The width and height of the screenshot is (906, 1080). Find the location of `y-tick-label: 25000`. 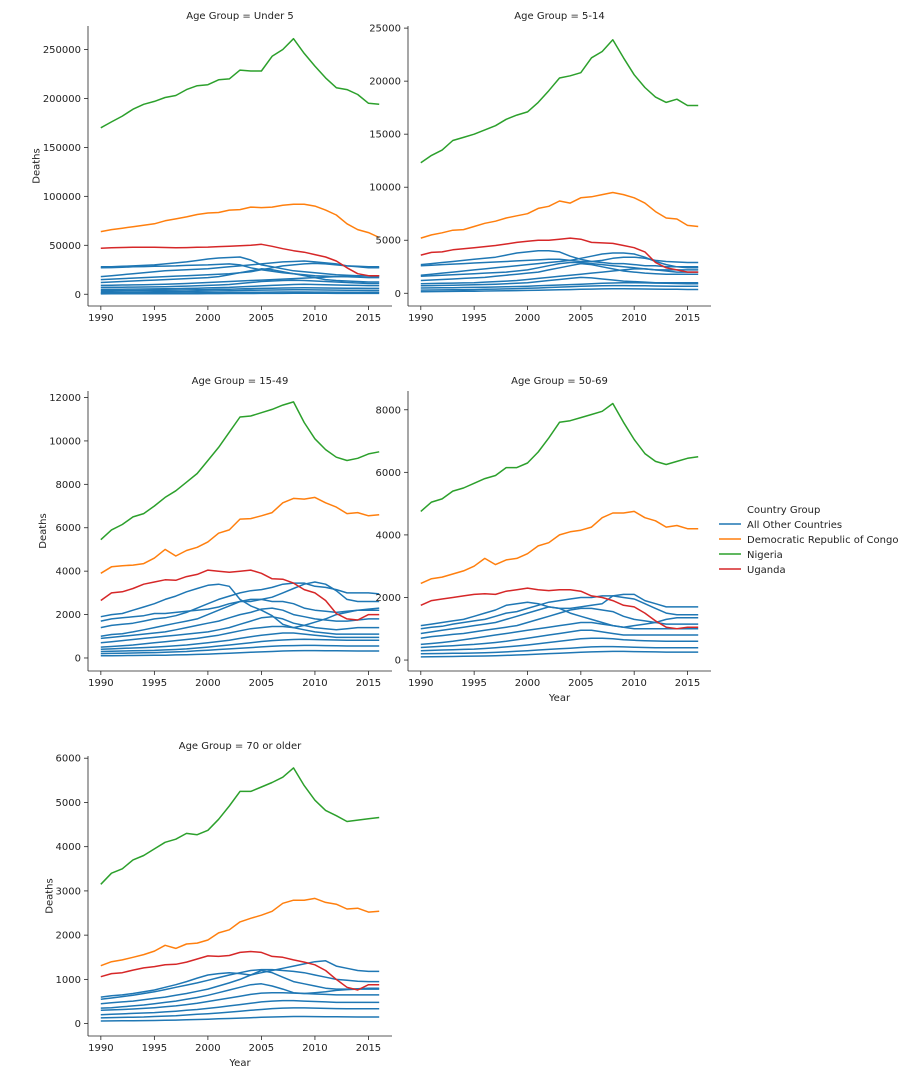

y-tick-label: 25000 is located at coordinates (385, 29).